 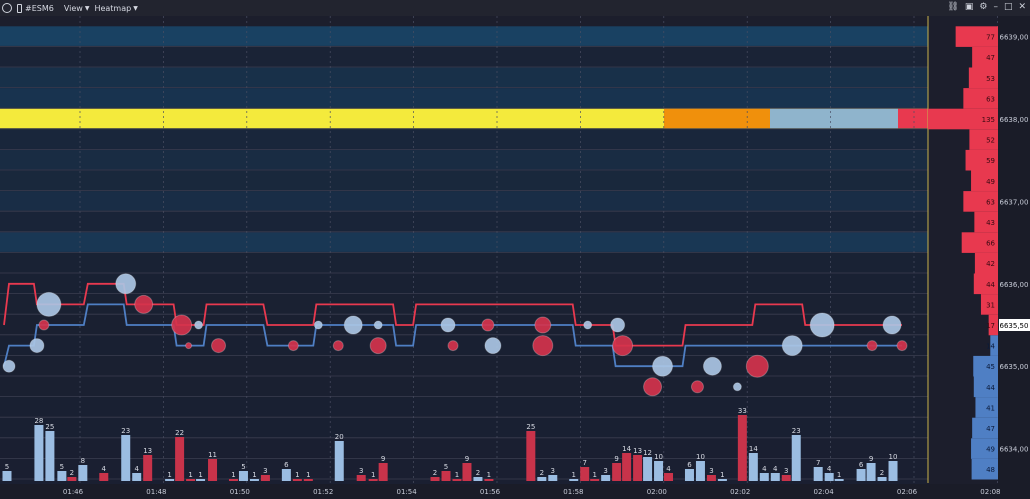 What do you see at coordinates (339, 437) in the screenshot?
I see `volume-label: 20` at bounding box center [339, 437].